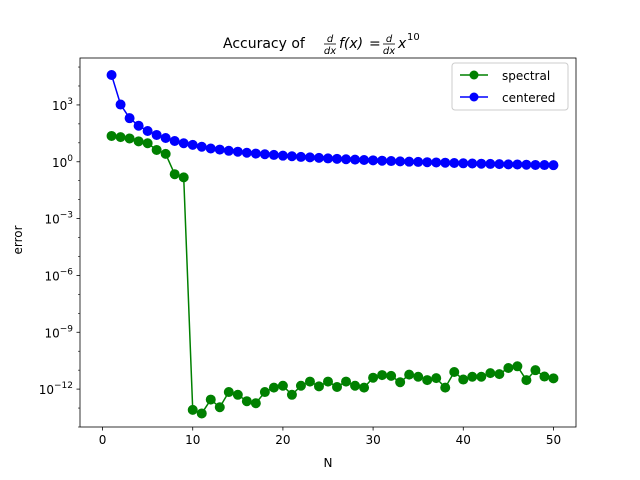 The height and width of the screenshot is (480, 640). I want to click on x-tick-label: 40, so click(463, 440).